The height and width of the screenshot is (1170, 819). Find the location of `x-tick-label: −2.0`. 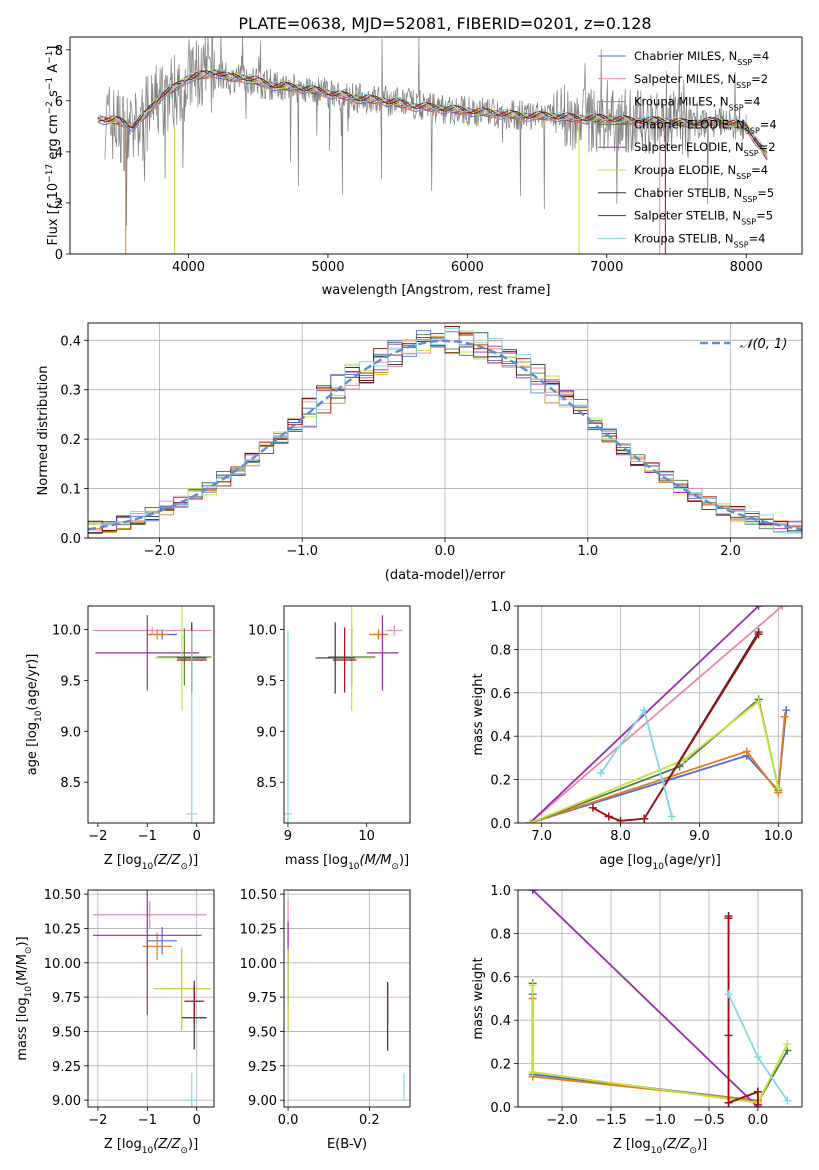

x-tick-label: −2.0 is located at coordinates (562, 1120).